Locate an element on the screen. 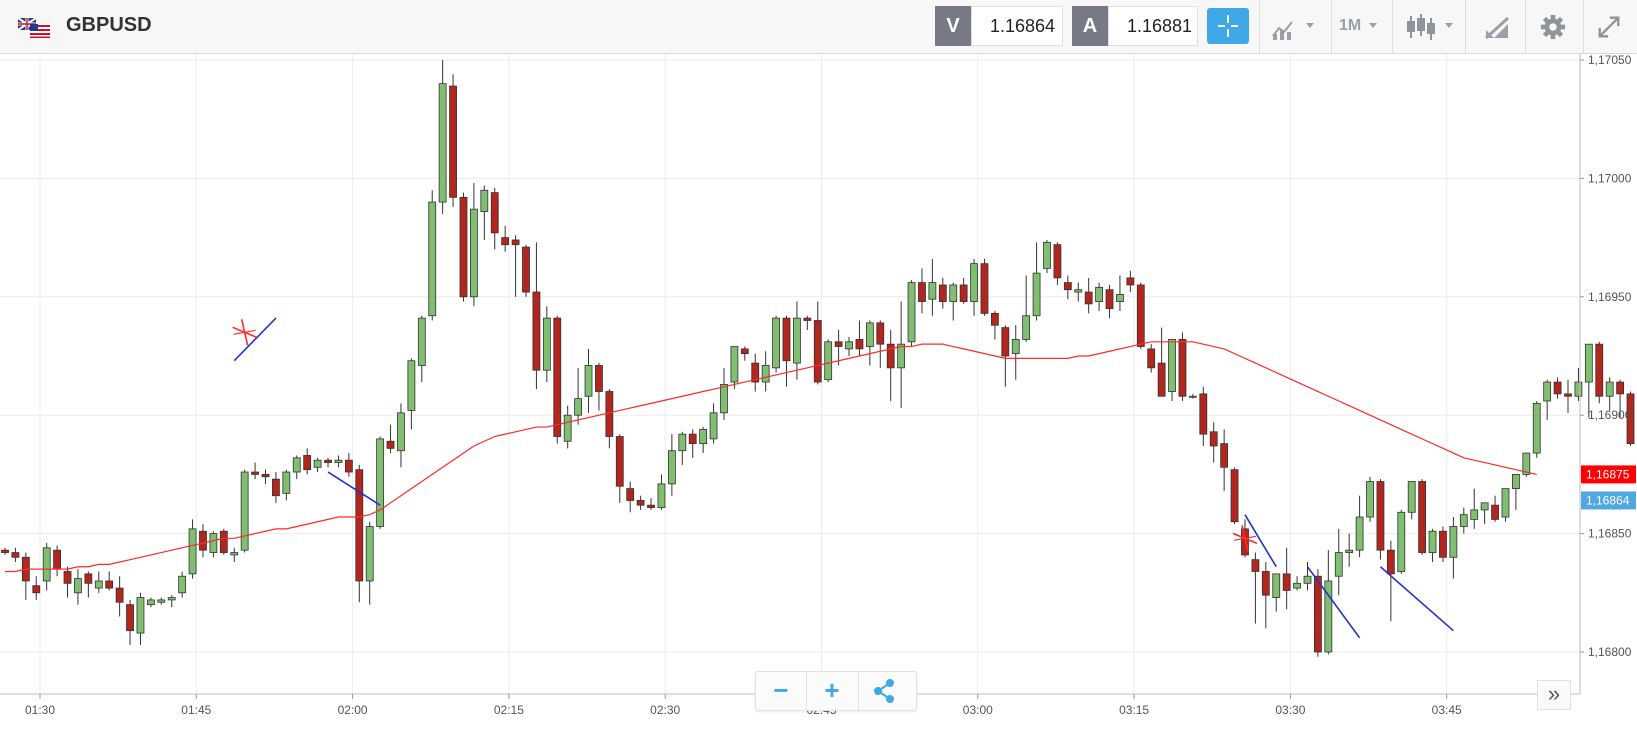 Image resolution: width=1637 pixels, height=729 pixels. bid-price-label: 1,16864 is located at coordinates (1608, 500).